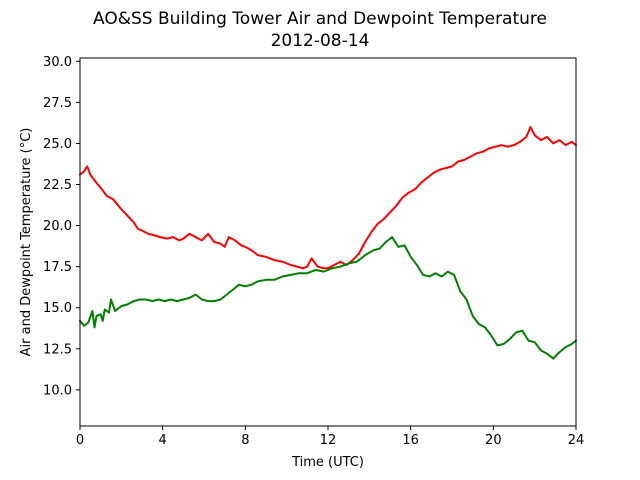 This screenshot has width=640, height=480. Describe the element at coordinates (328, 440) in the screenshot. I see `x-tick-label: 12` at that location.